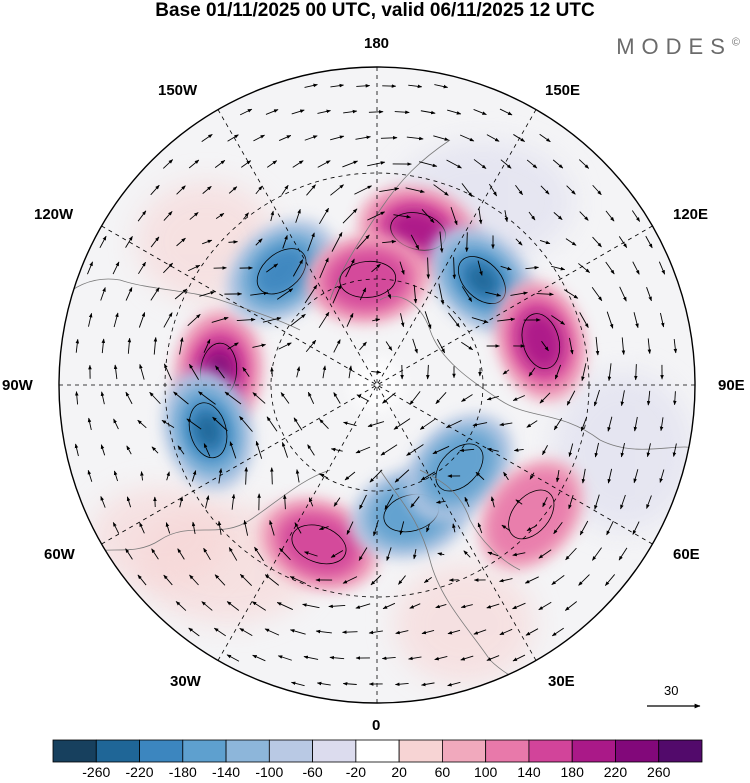  What do you see at coordinates (671, 690) in the screenshot?
I see `reference-vector-label: 30` at bounding box center [671, 690].